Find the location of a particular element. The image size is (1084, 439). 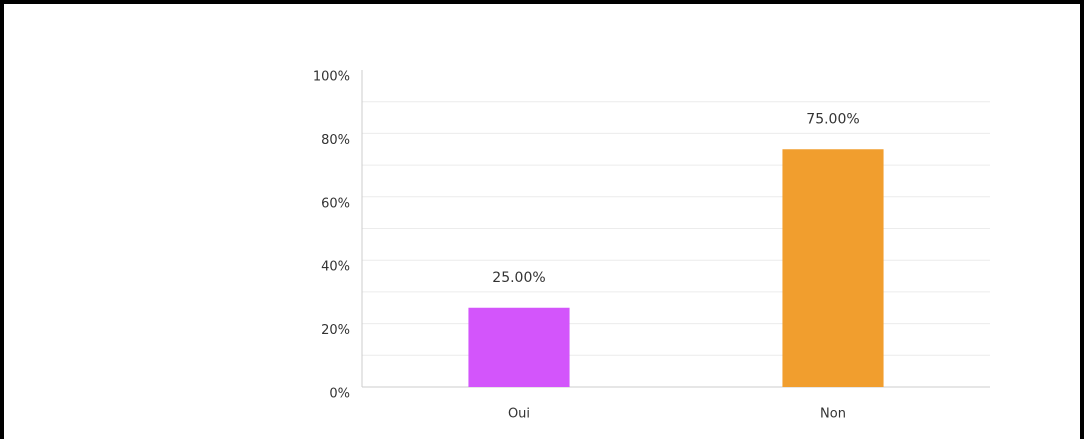

y-tick-label: 20% is located at coordinates (335, 330).